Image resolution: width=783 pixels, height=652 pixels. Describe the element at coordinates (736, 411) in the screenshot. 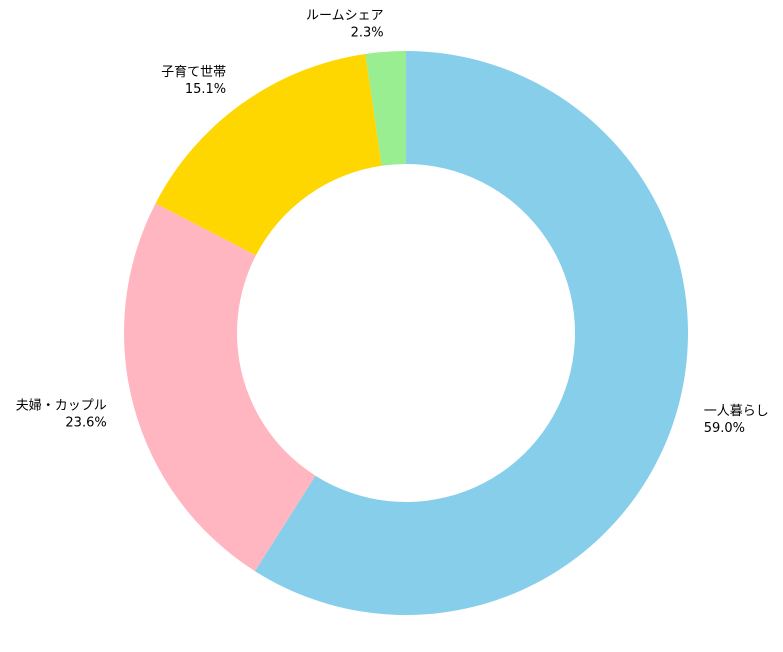

I see `slice-label: 一人暮らし` at that location.